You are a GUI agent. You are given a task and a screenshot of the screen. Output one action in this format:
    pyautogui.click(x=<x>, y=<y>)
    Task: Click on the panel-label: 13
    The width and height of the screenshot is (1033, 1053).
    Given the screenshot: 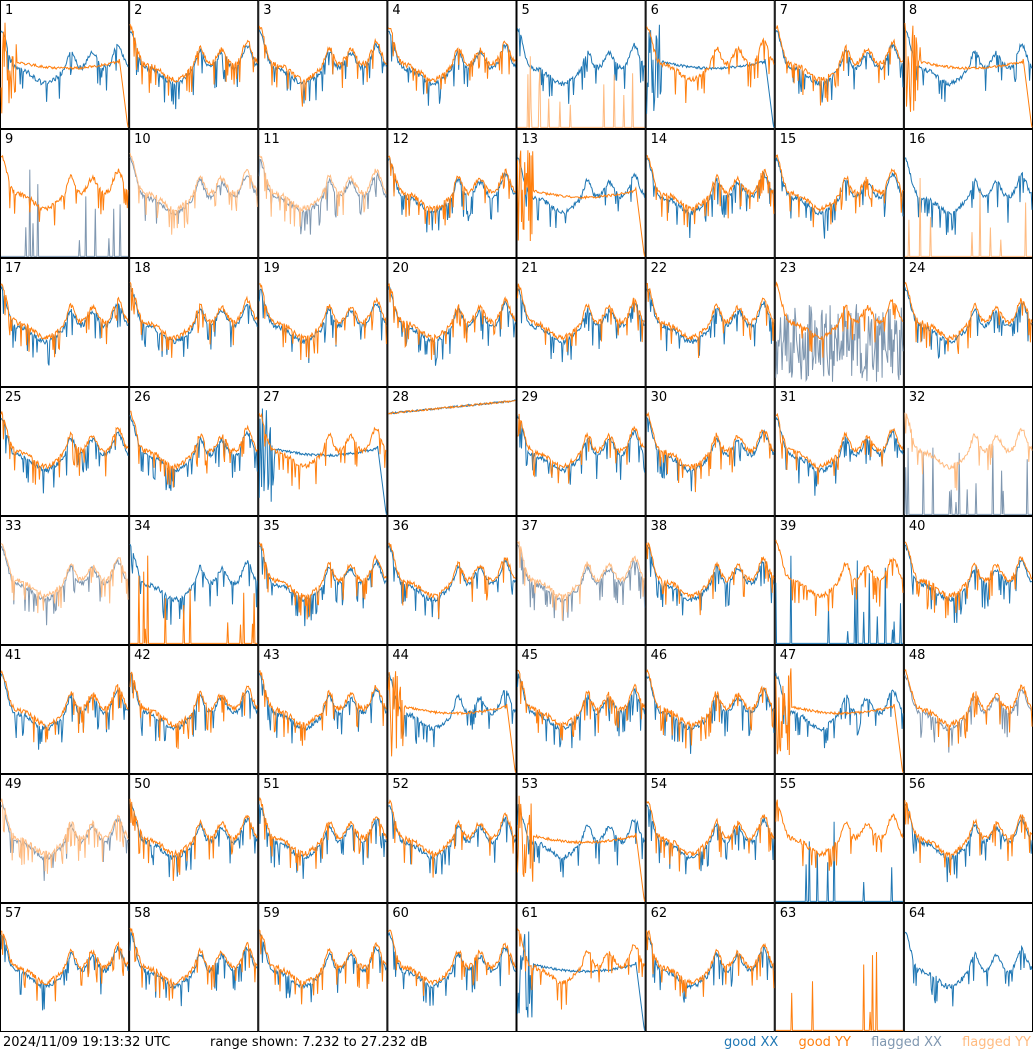 What is the action you would take?
    pyautogui.click(x=530, y=139)
    